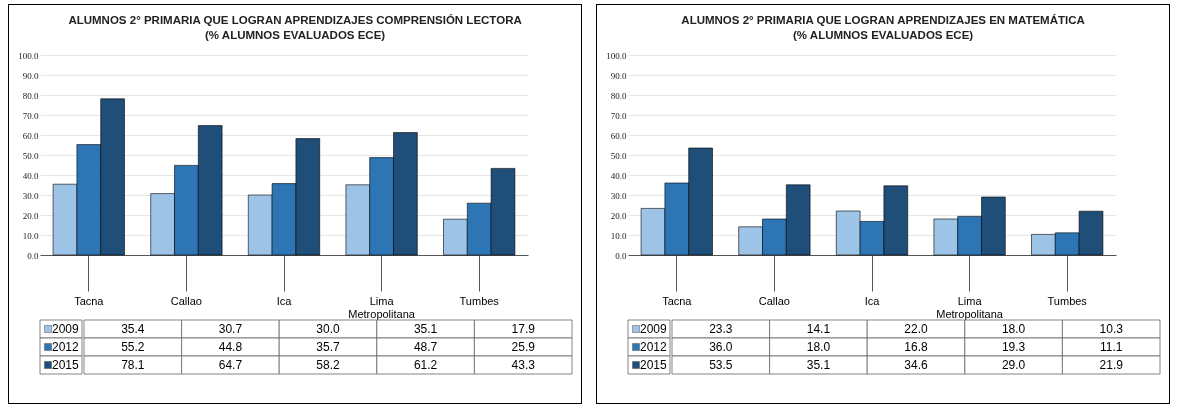 This screenshot has height=409, width=1189. I want to click on data-label: 55.2, so click(133, 347).